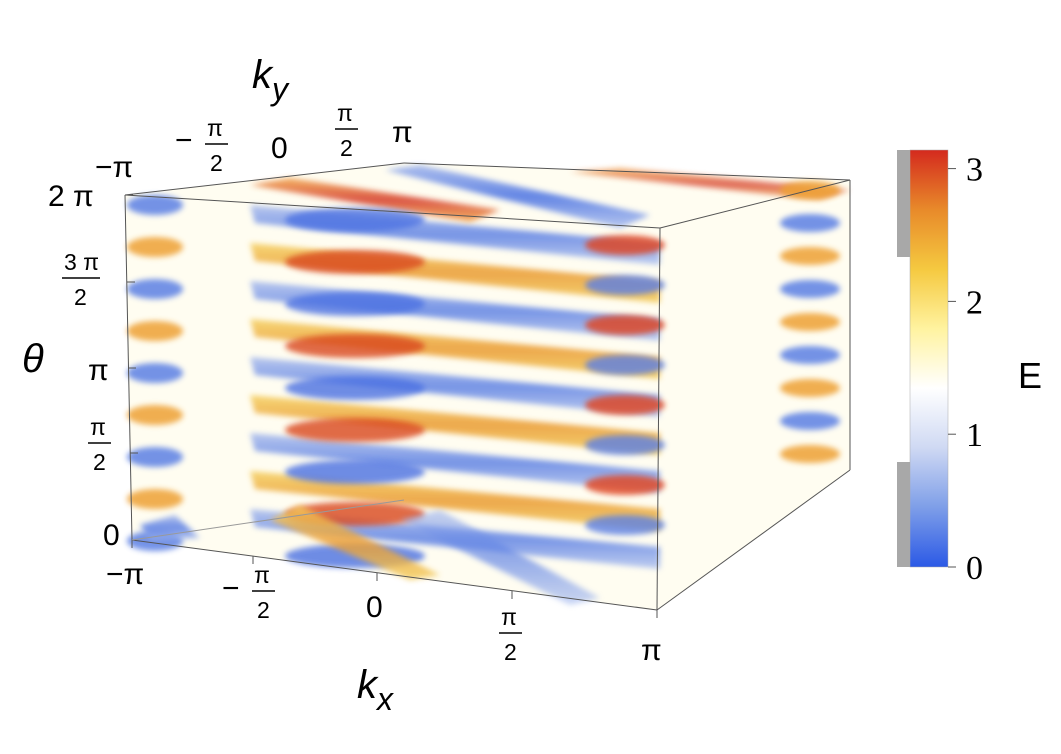 The height and width of the screenshot is (754, 1061). Describe the element at coordinates (965, 369) in the screenshot. I see `colorbar-ticks: 0 1 2 3` at that location.